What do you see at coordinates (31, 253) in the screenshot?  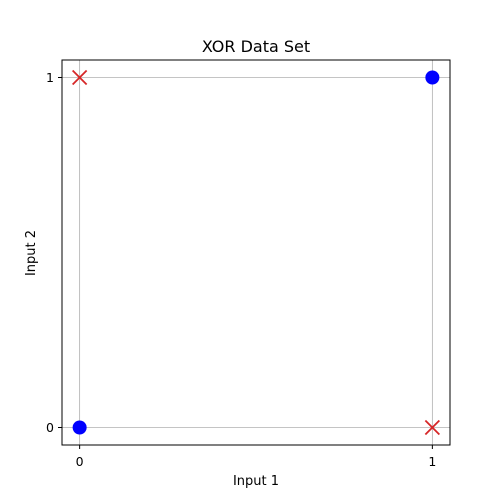 I see `y-axis-label: Input 2` at bounding box center [31, 253].